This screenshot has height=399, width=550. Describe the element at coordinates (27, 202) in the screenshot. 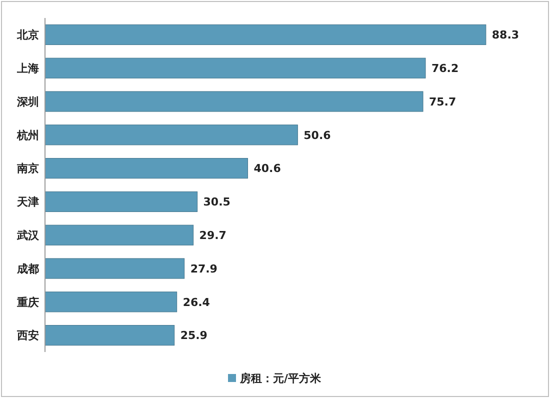

I see `y-tick-label: 天津` at that location.